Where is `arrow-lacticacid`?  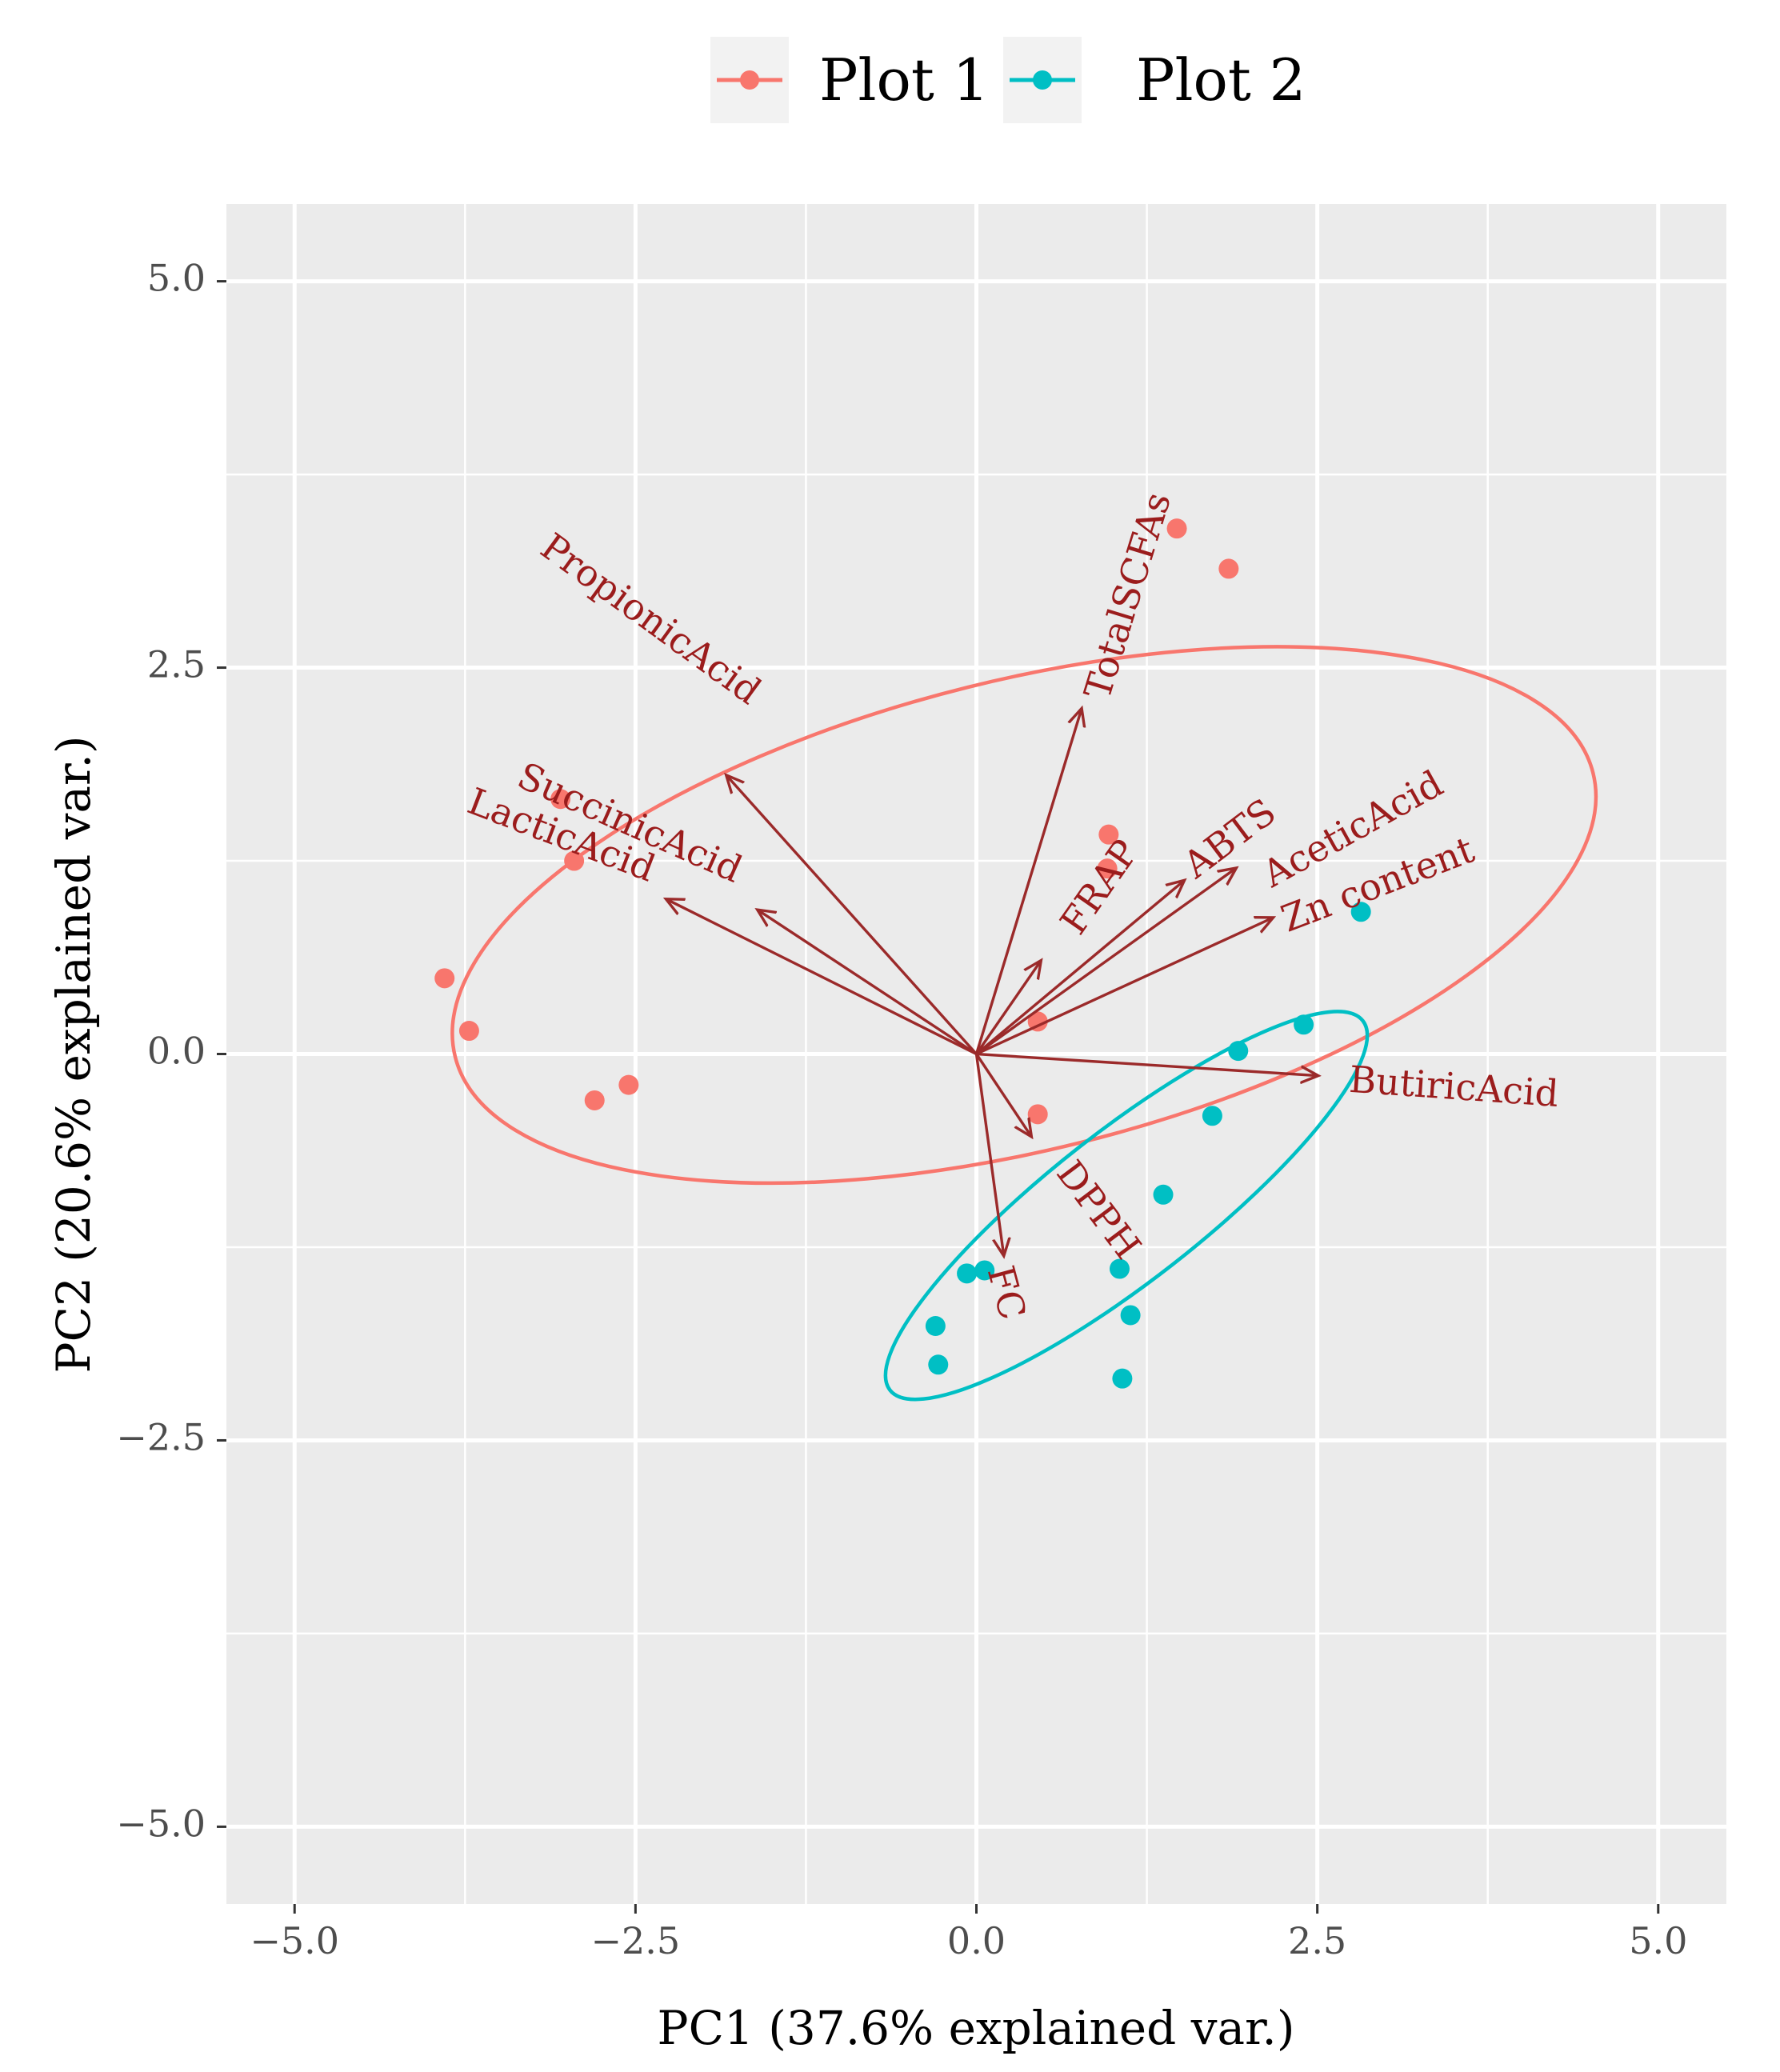 arrow-lacticacid is located at coordinates (822, 977).